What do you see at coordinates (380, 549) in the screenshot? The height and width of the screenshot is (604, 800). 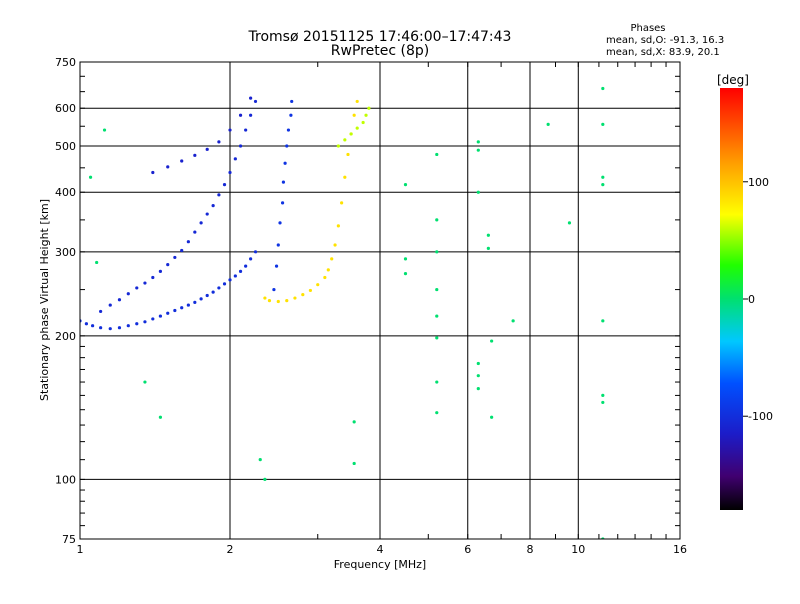 I see `x-tick-label: 4` at bounding box center [380, 549].